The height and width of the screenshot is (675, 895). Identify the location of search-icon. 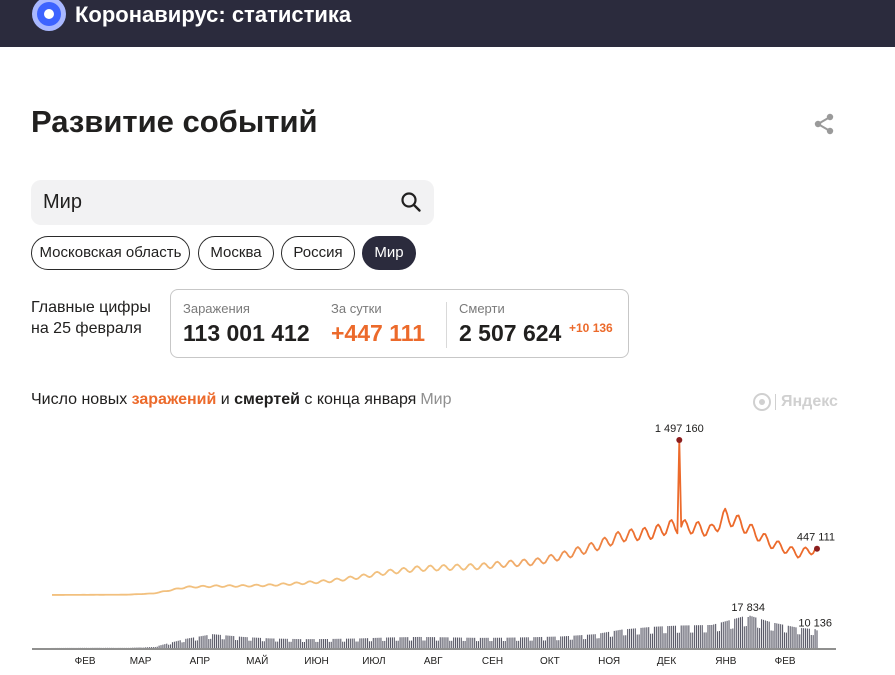
(411, 202).